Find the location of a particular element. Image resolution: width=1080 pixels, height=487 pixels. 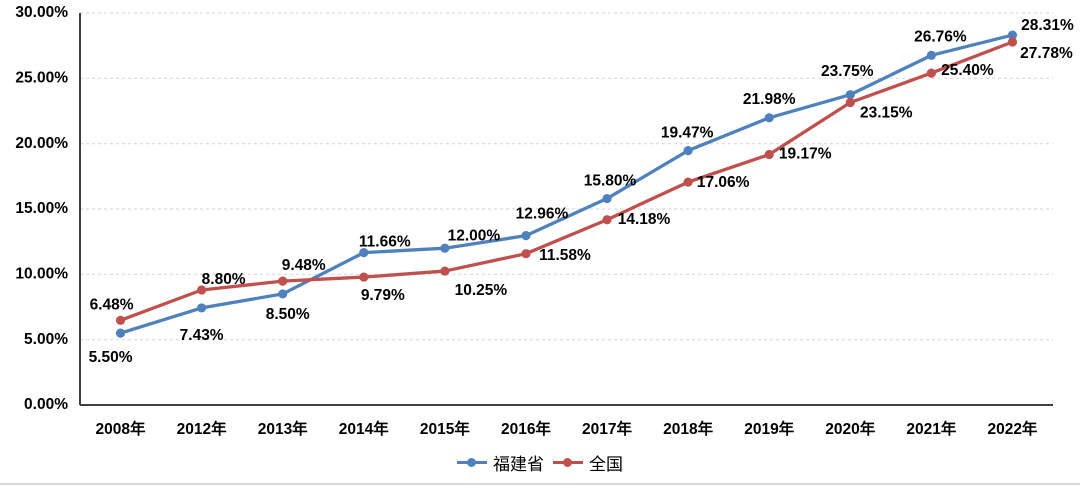

data-label-national: 27.78% is located at coordinates (1046, 53).